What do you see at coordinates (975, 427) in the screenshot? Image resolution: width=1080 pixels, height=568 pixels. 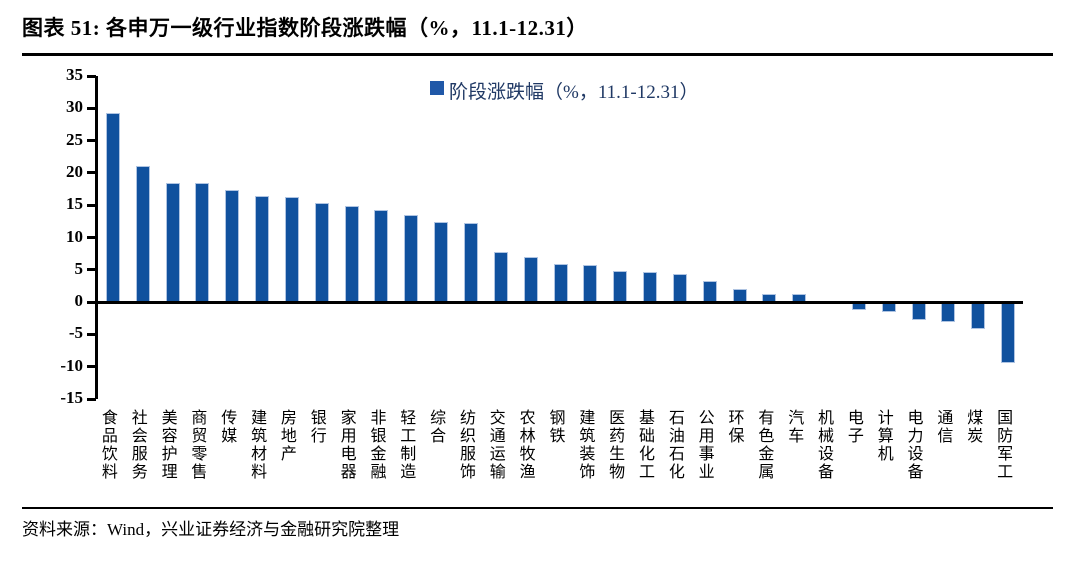 I see `x-axis-label-煤炭: 煤炭` at bounding box center [975, 427].